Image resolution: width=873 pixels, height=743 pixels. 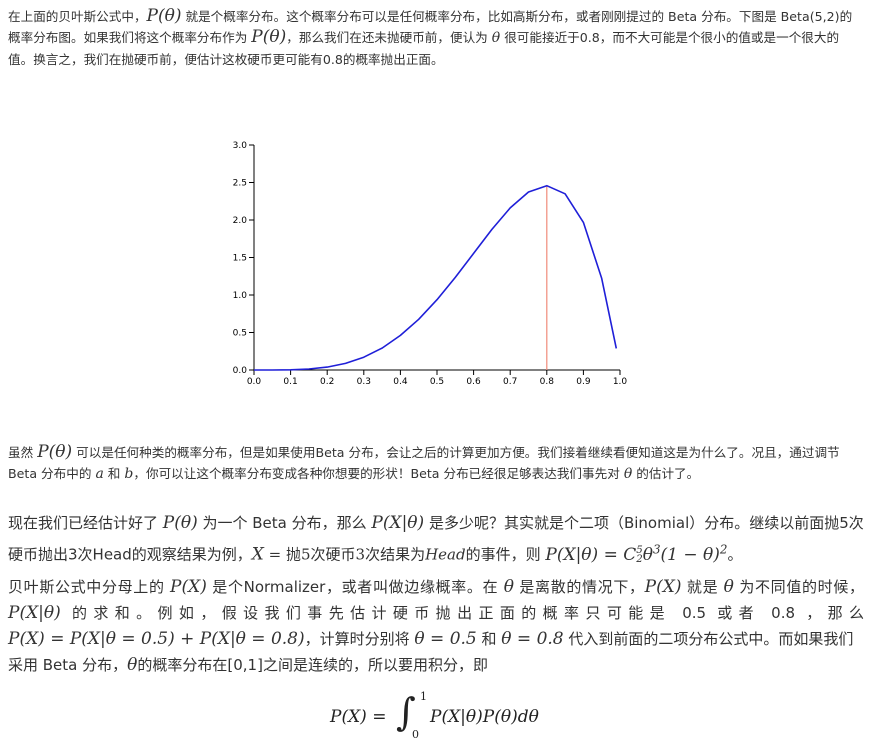 I want to click on text: ，计算时分别将, so click(x=359, y=639).